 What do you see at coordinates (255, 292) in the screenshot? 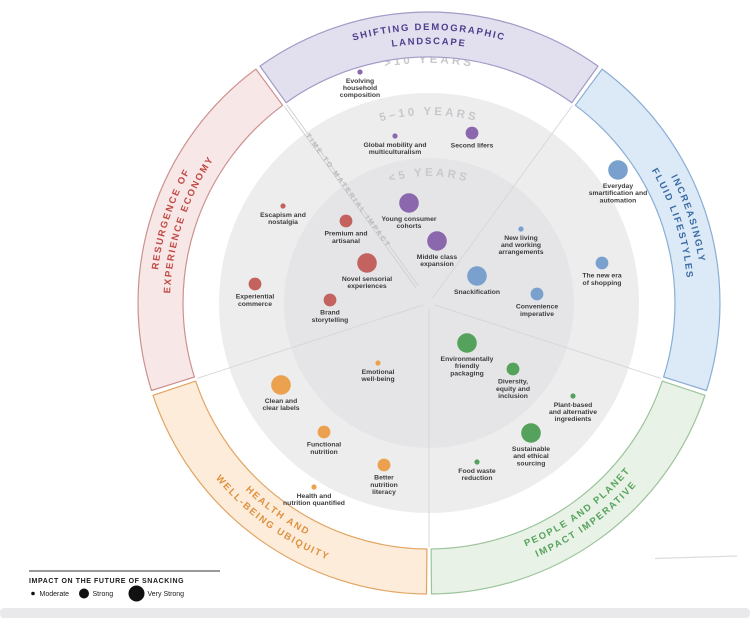
I see `trend-experiential-commerce: Experiential commerce` at bounding box center [255, 292].